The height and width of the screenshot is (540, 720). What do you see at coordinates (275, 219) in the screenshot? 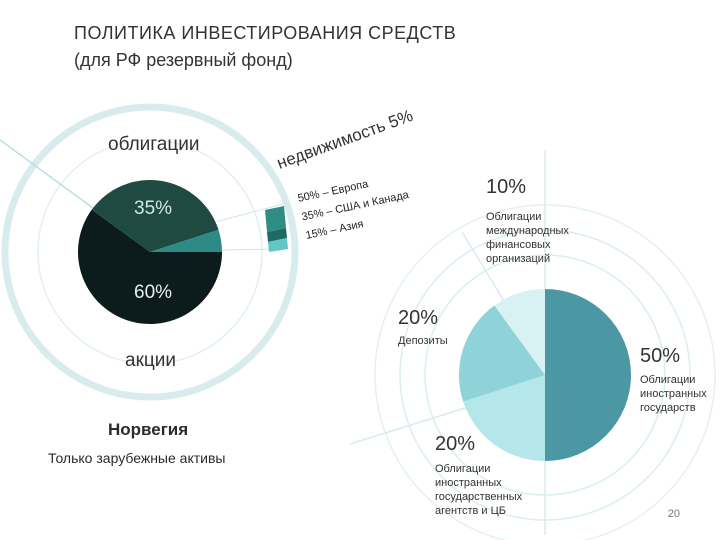
I see `re-block-europe` at bounding box center [275, 219].